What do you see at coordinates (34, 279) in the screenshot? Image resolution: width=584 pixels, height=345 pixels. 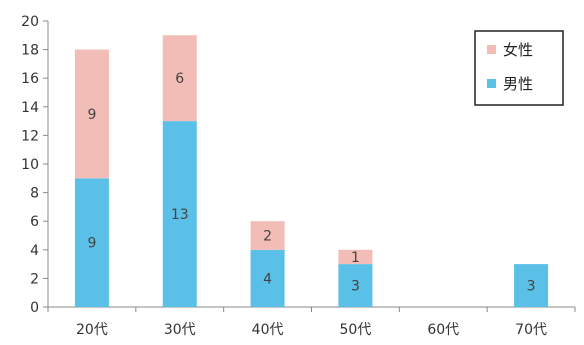 I see `y-tick-label: 2` at bounding box center [34, 279].